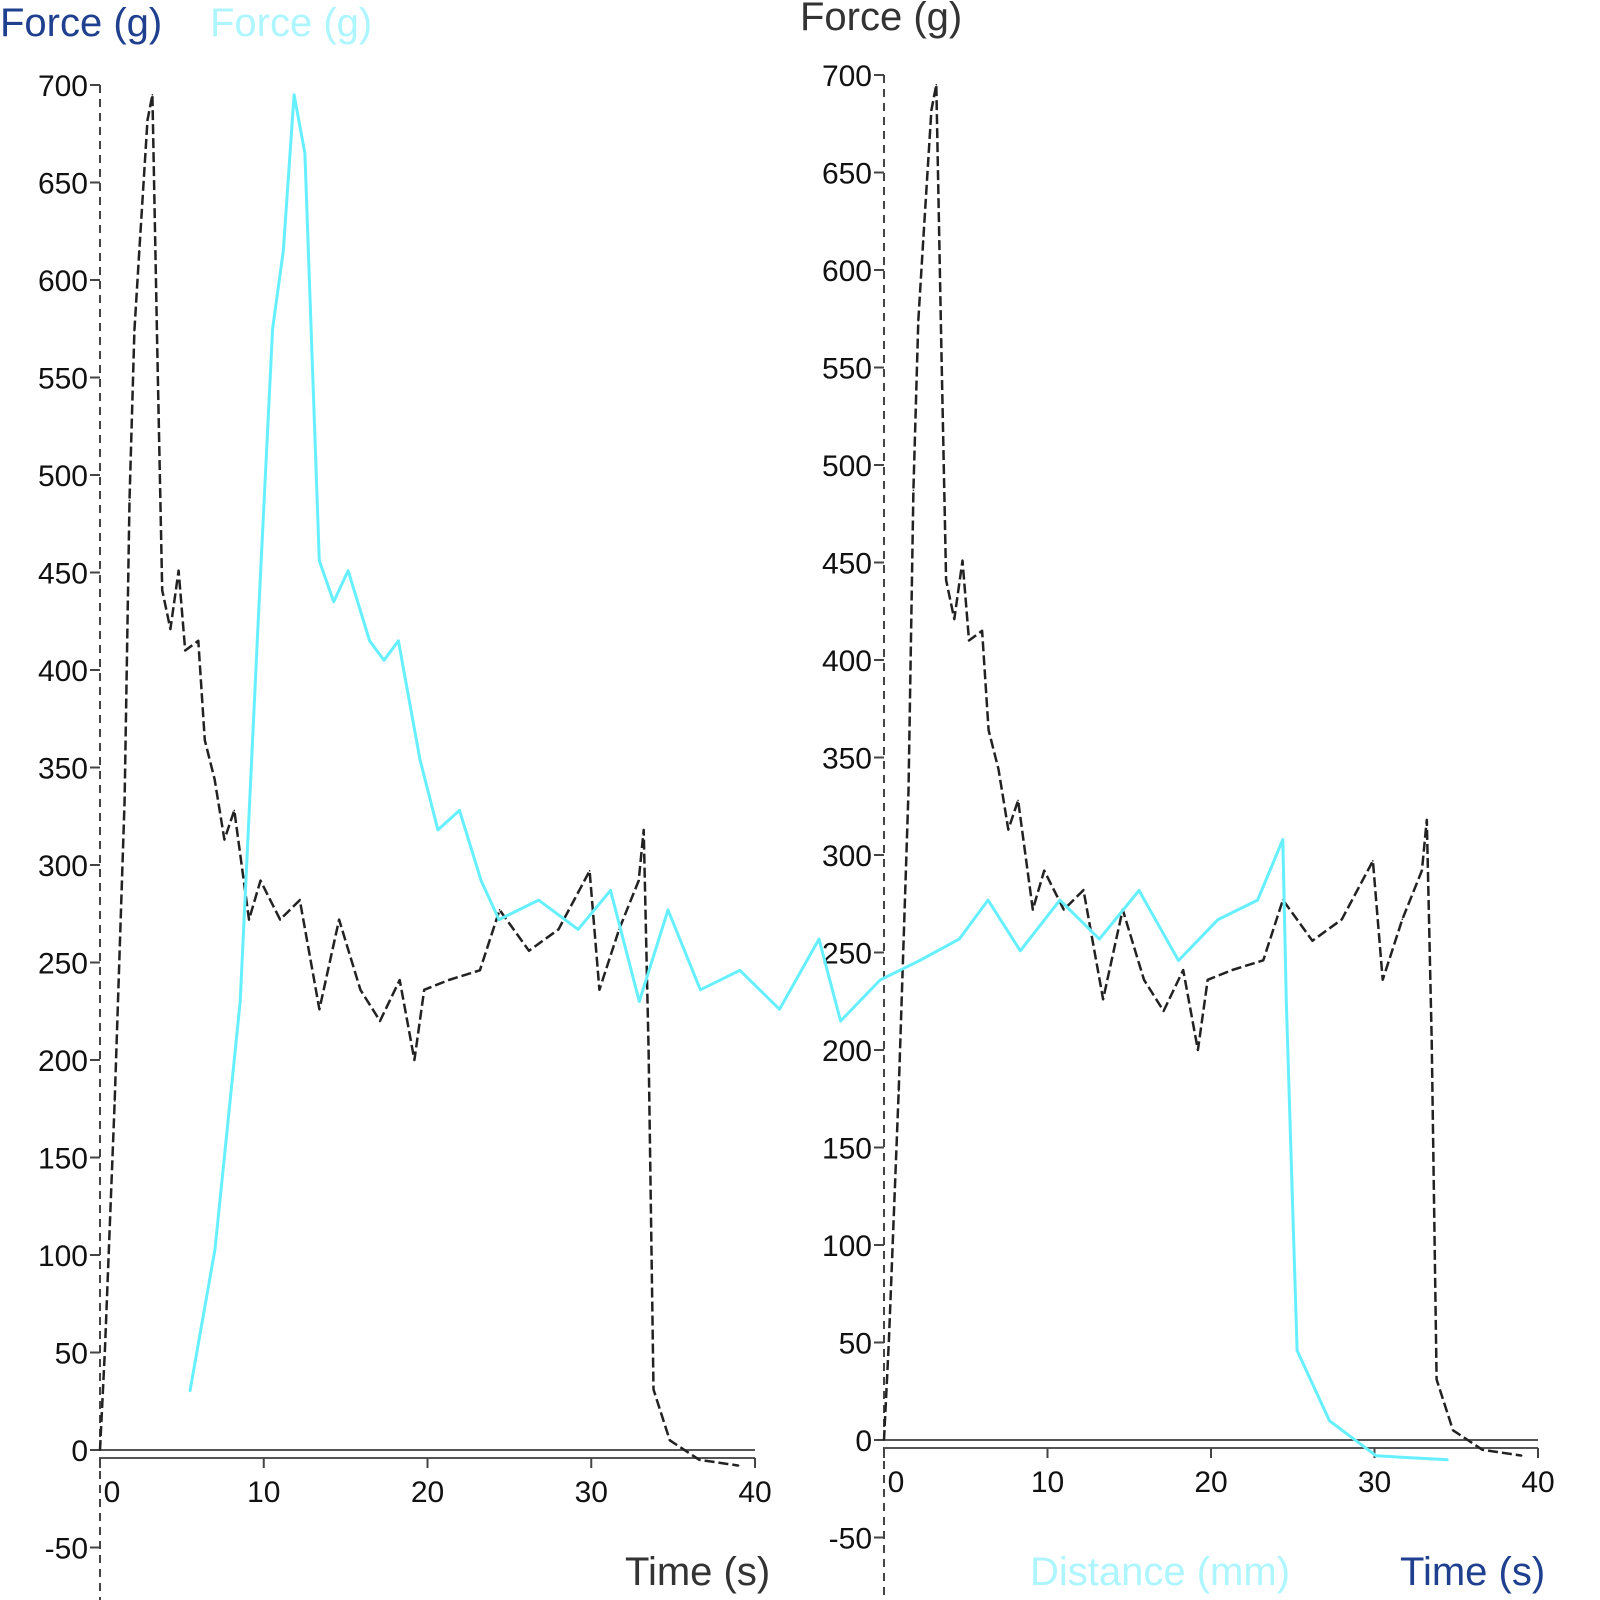 This screenshot has width=1600, height=1600. What do you see at coordinates (850, 1539) in the screenshot?
I see `y-tick-label: -50` at bounding box center [850, 1539].